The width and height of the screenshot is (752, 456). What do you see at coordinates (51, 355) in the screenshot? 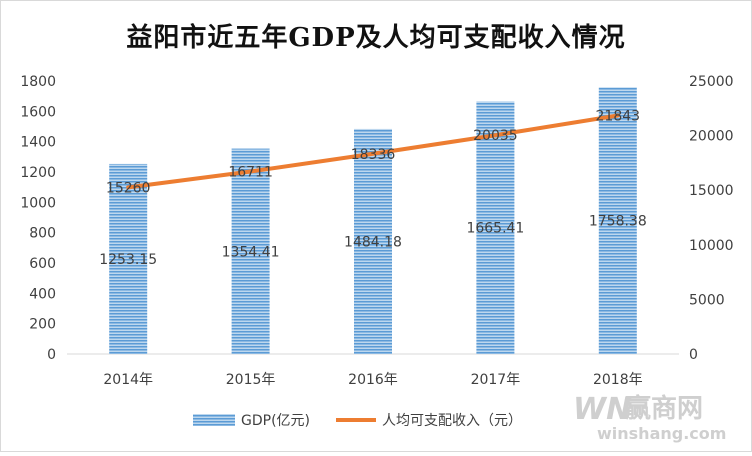
I see `left-tick-label: 0` at bounding box center [51, 355].